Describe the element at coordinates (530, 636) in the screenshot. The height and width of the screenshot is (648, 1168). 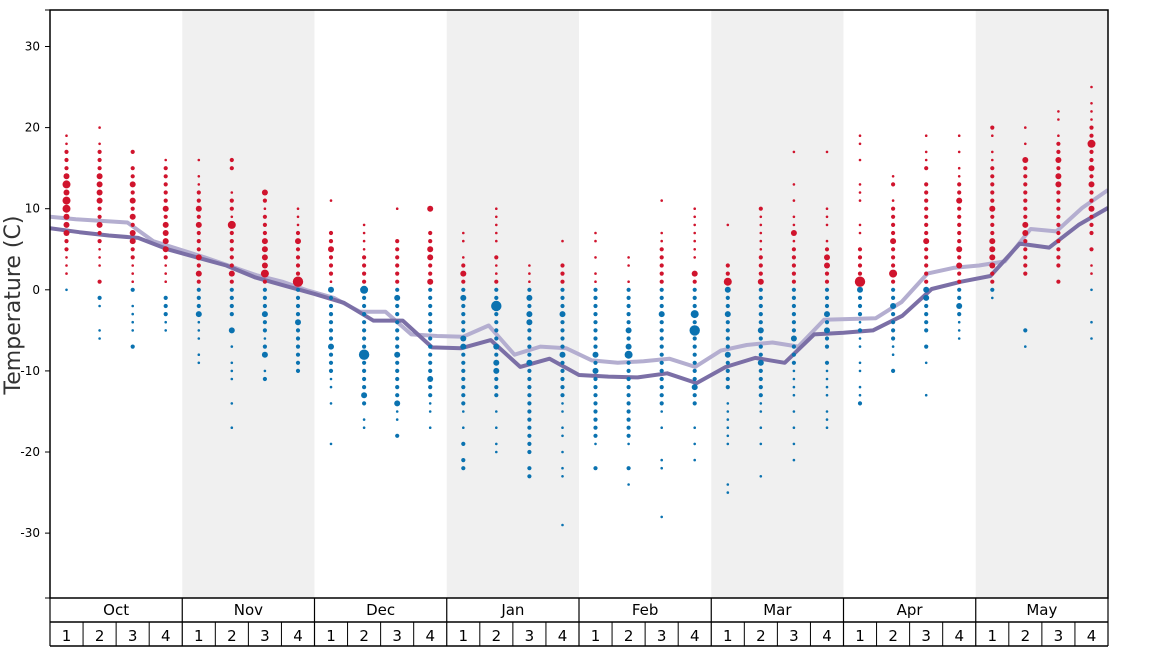
I see `week-label: 3` at that location.